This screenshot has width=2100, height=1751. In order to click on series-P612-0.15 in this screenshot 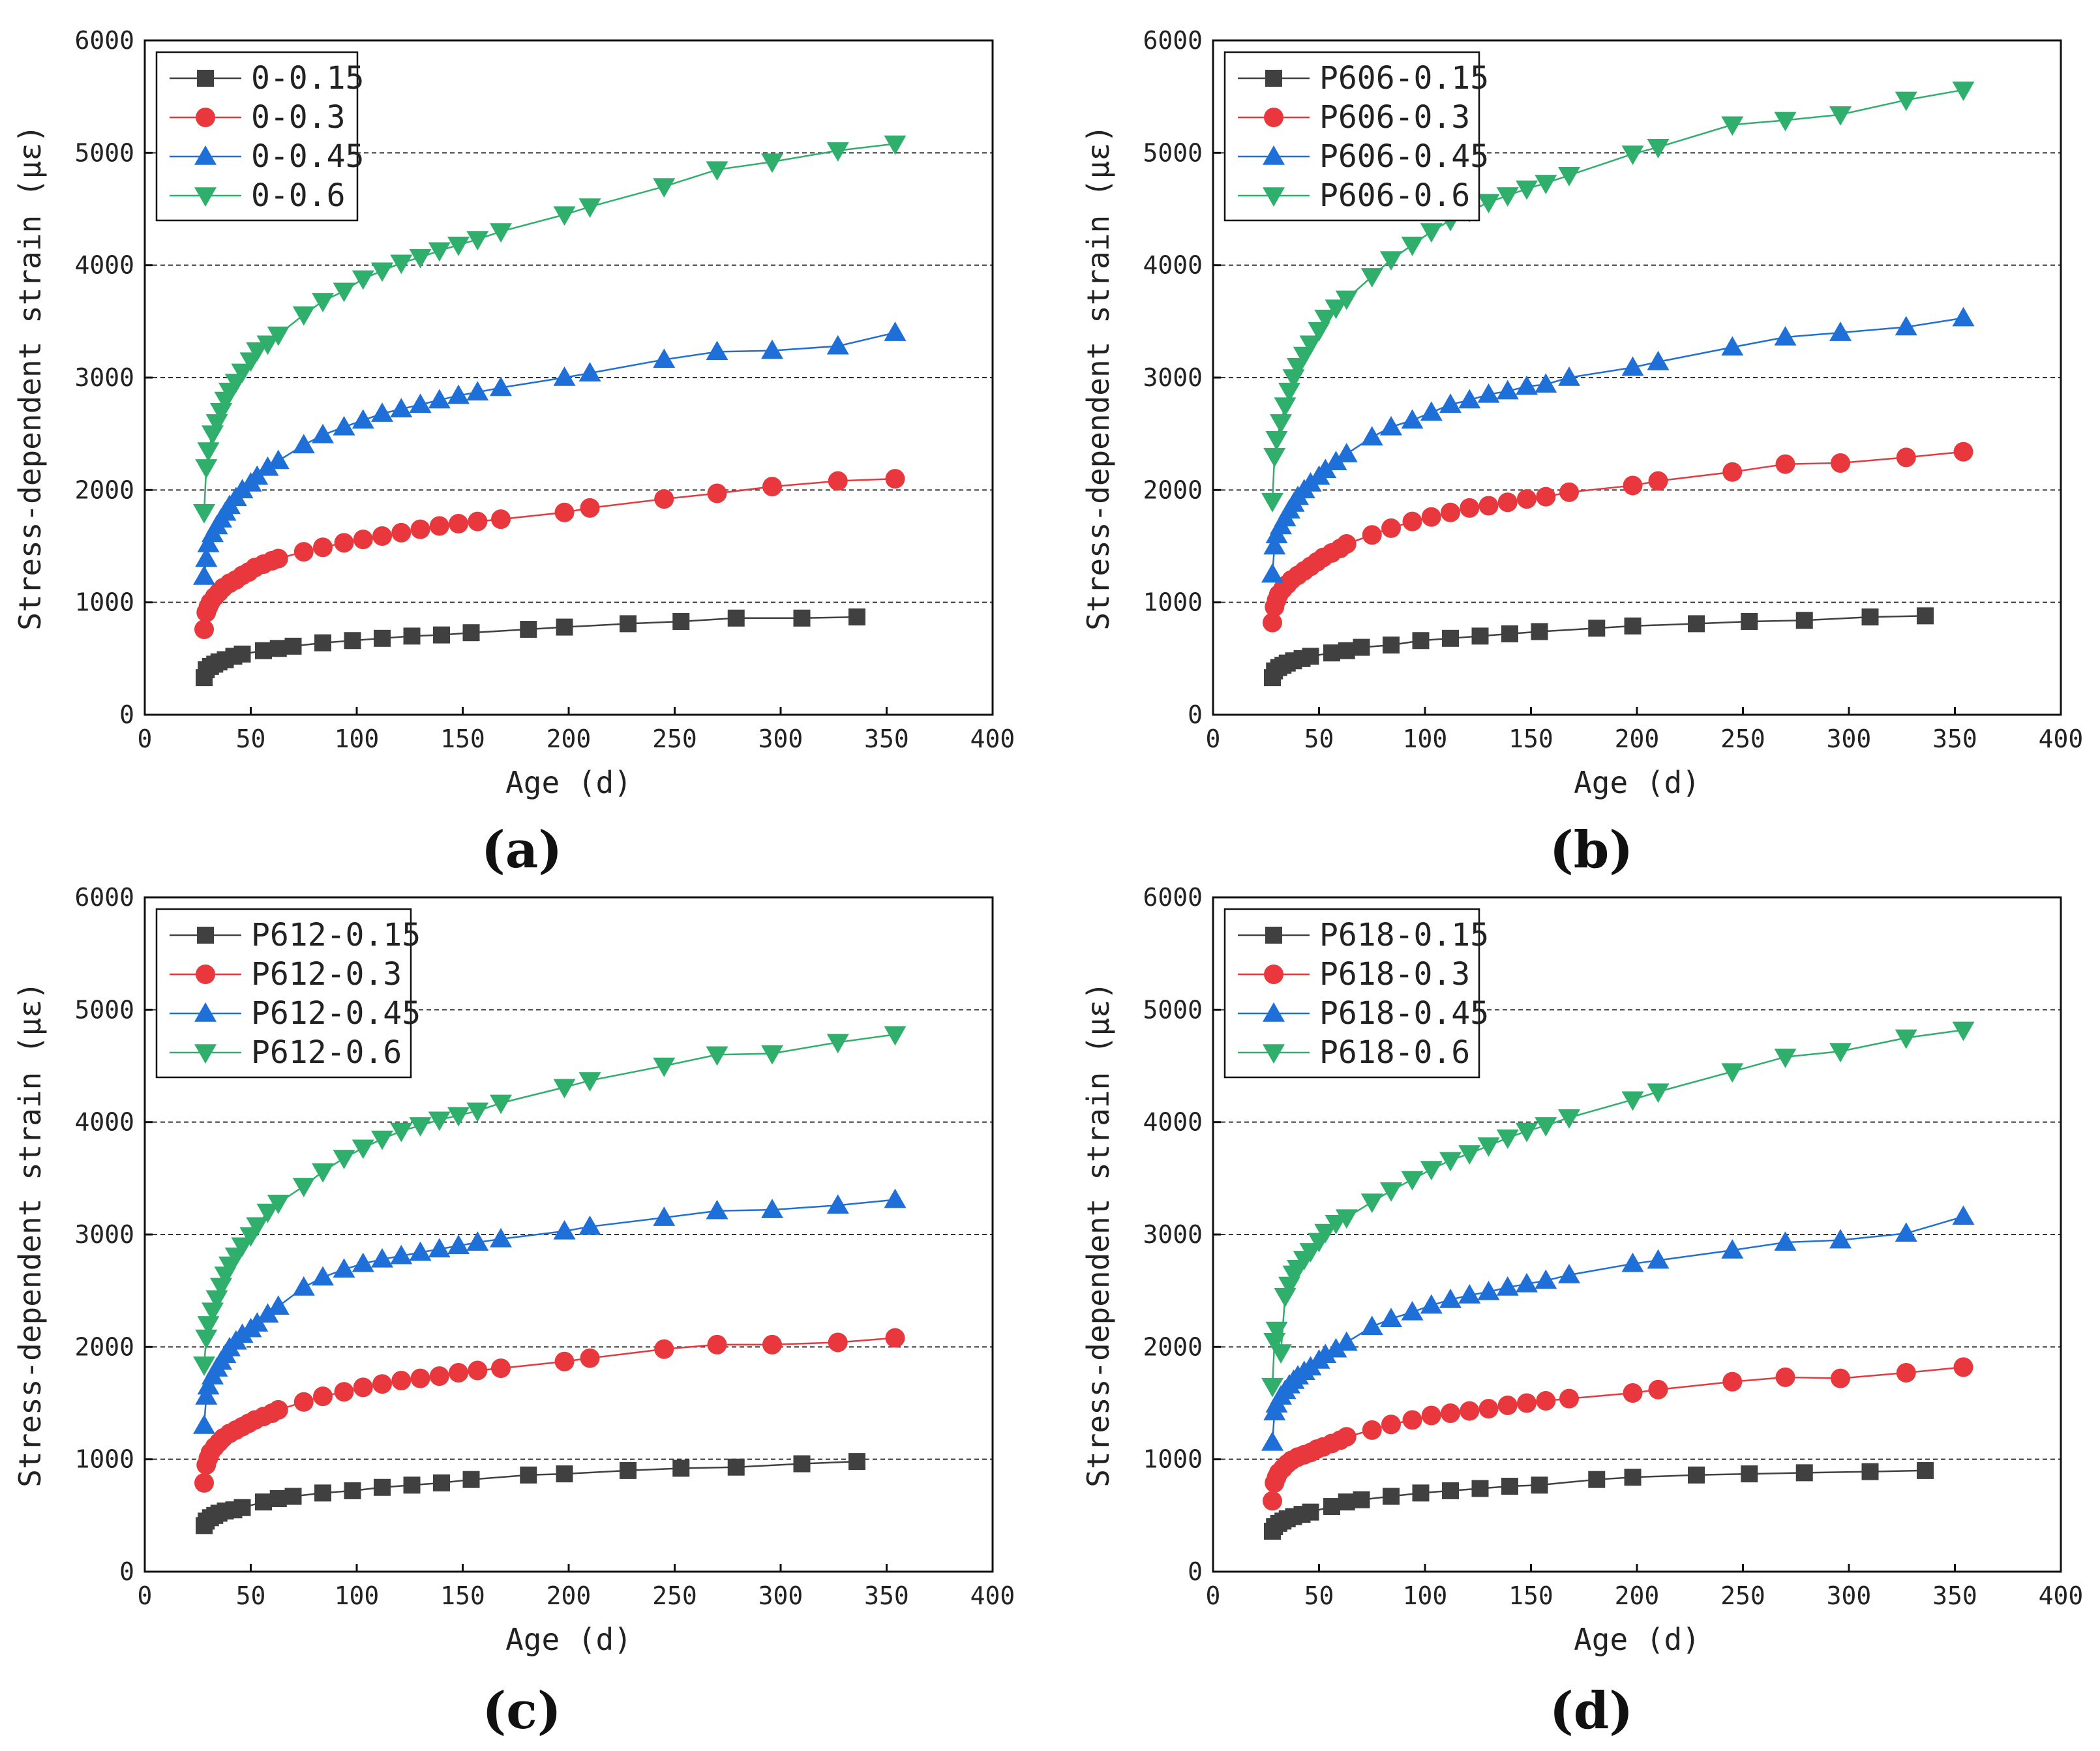, I will do `click(530, 1493)`.